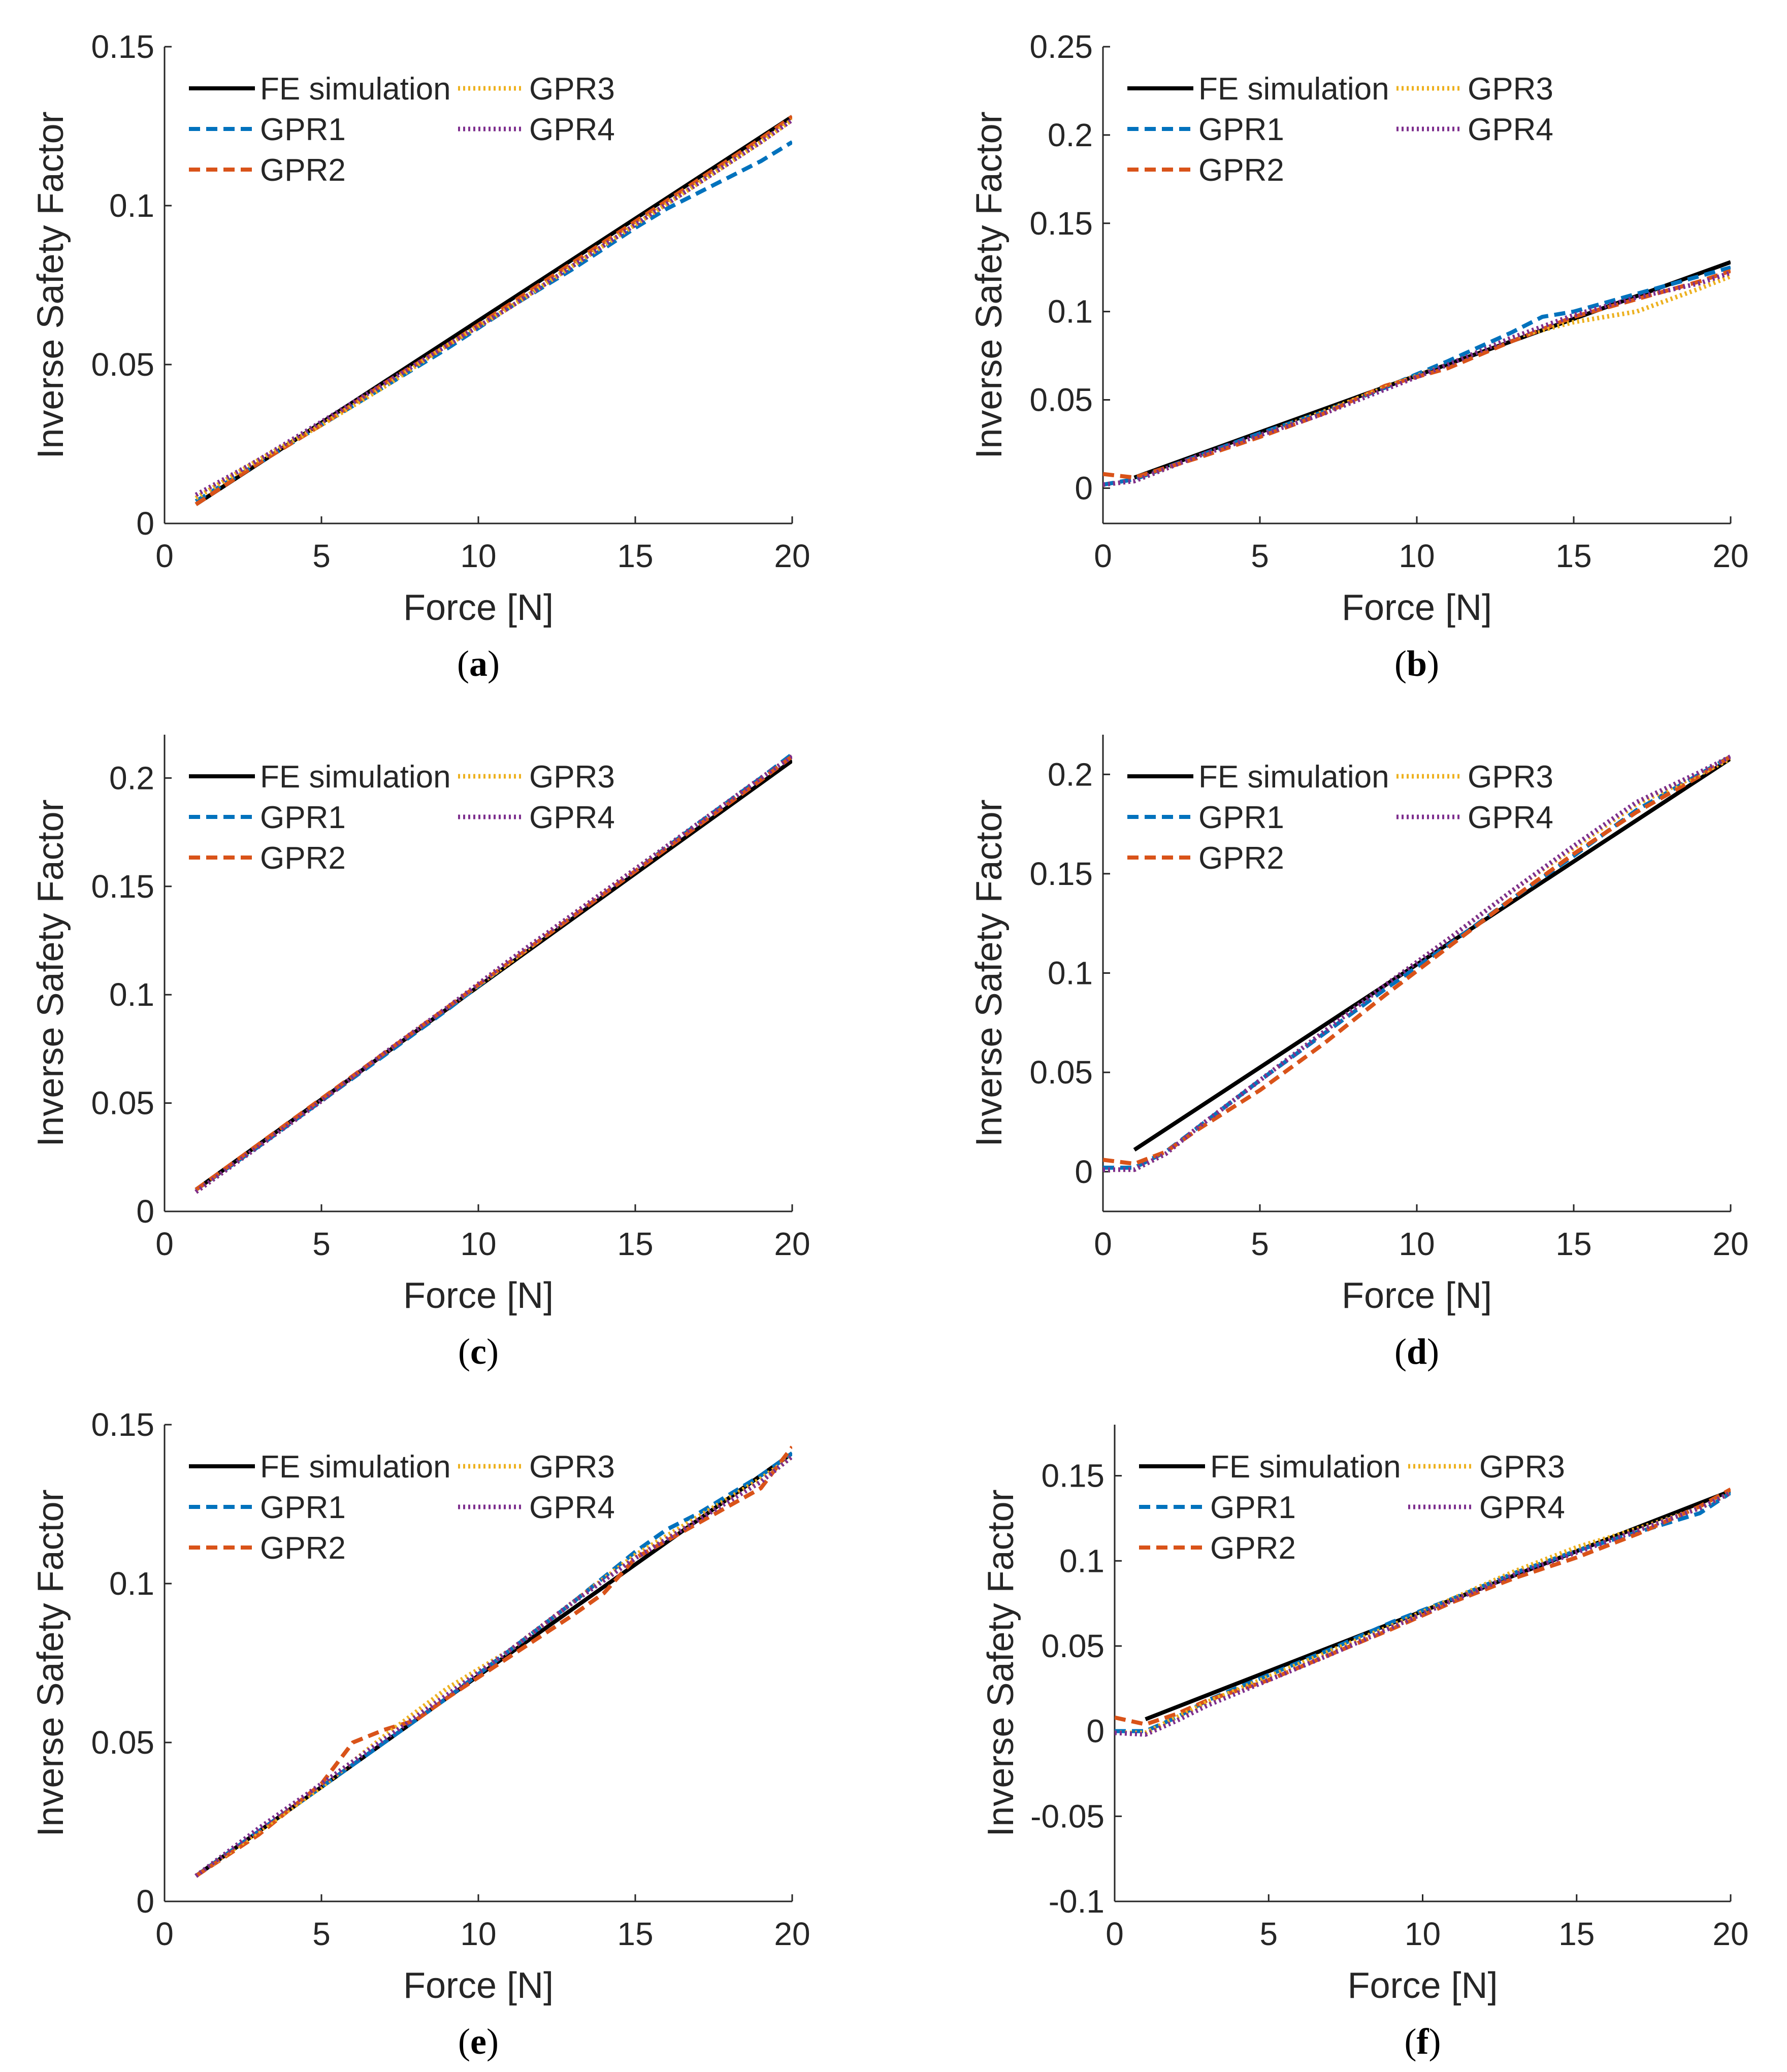  I want to click on panel-caption: (d), so click(1416, 1351).